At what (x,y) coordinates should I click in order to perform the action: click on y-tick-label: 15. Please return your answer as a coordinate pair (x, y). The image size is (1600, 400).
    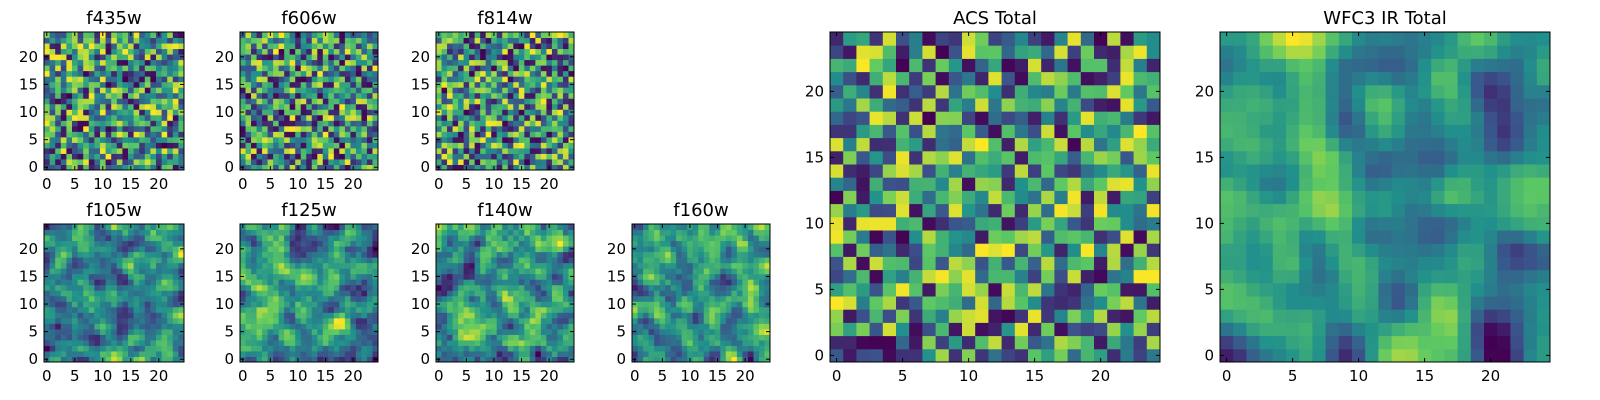
    Looking at the image, I should click on (224, 276).